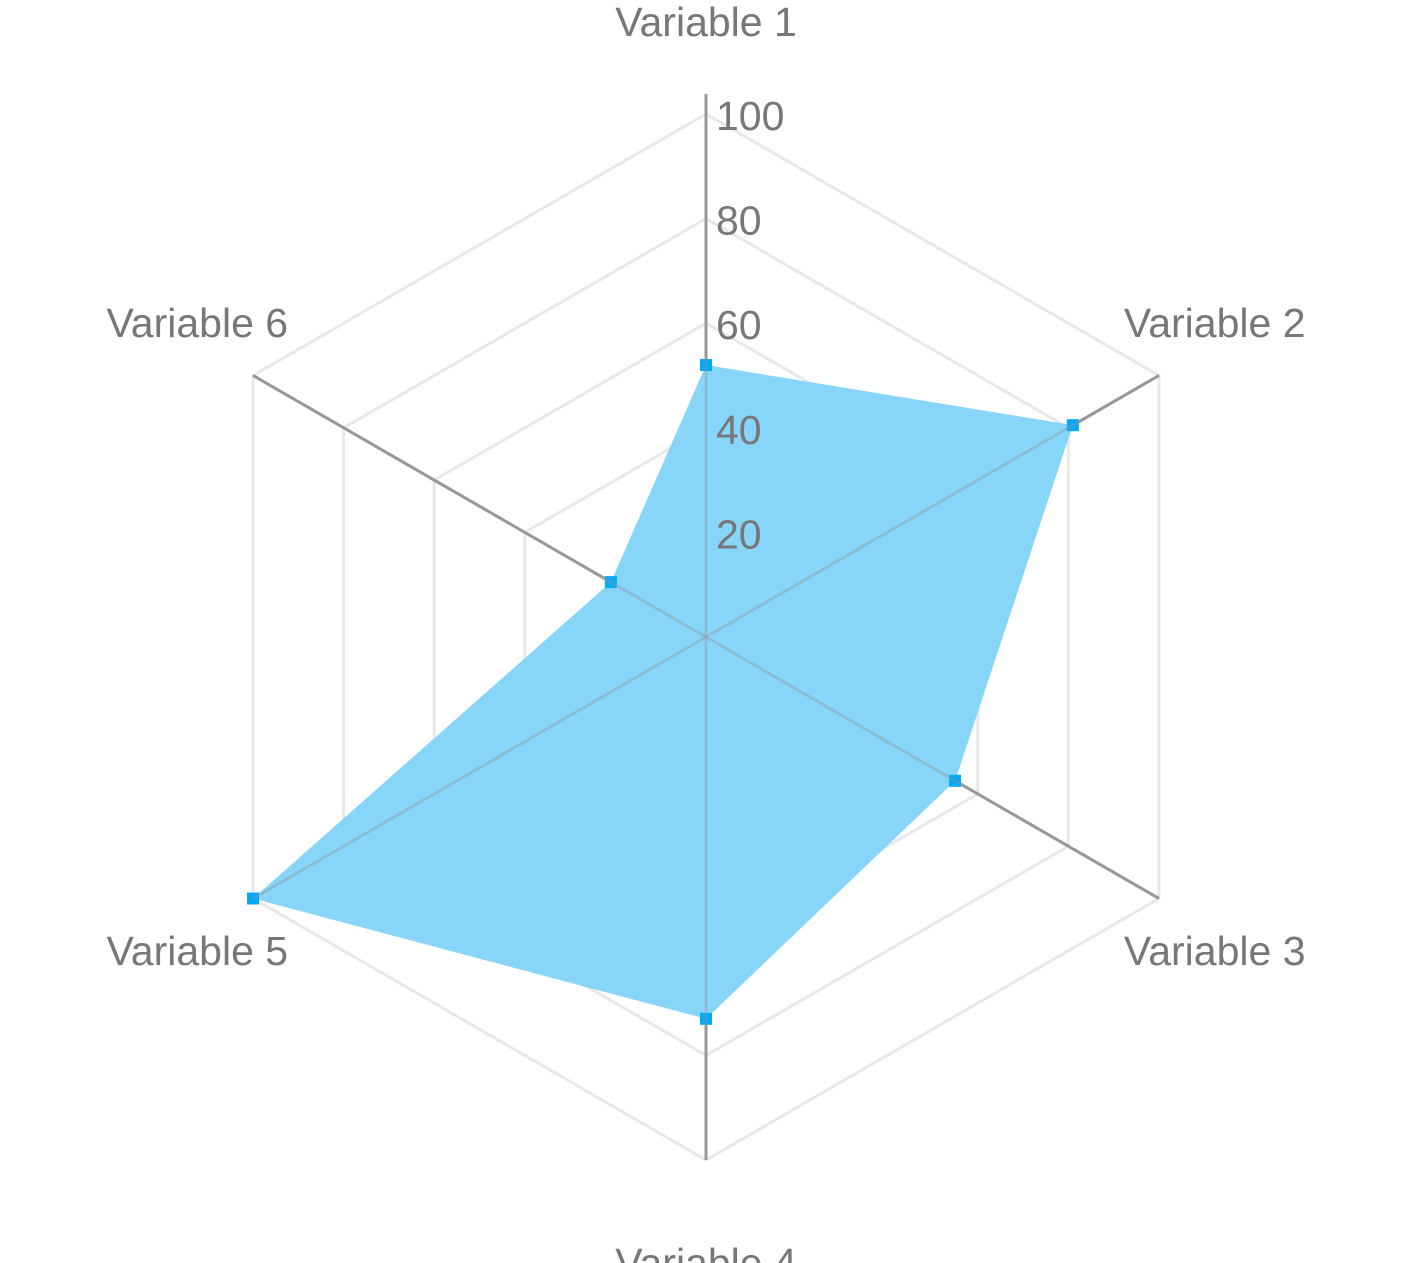  I want to click on tick-label: 100, so click(750, 116).